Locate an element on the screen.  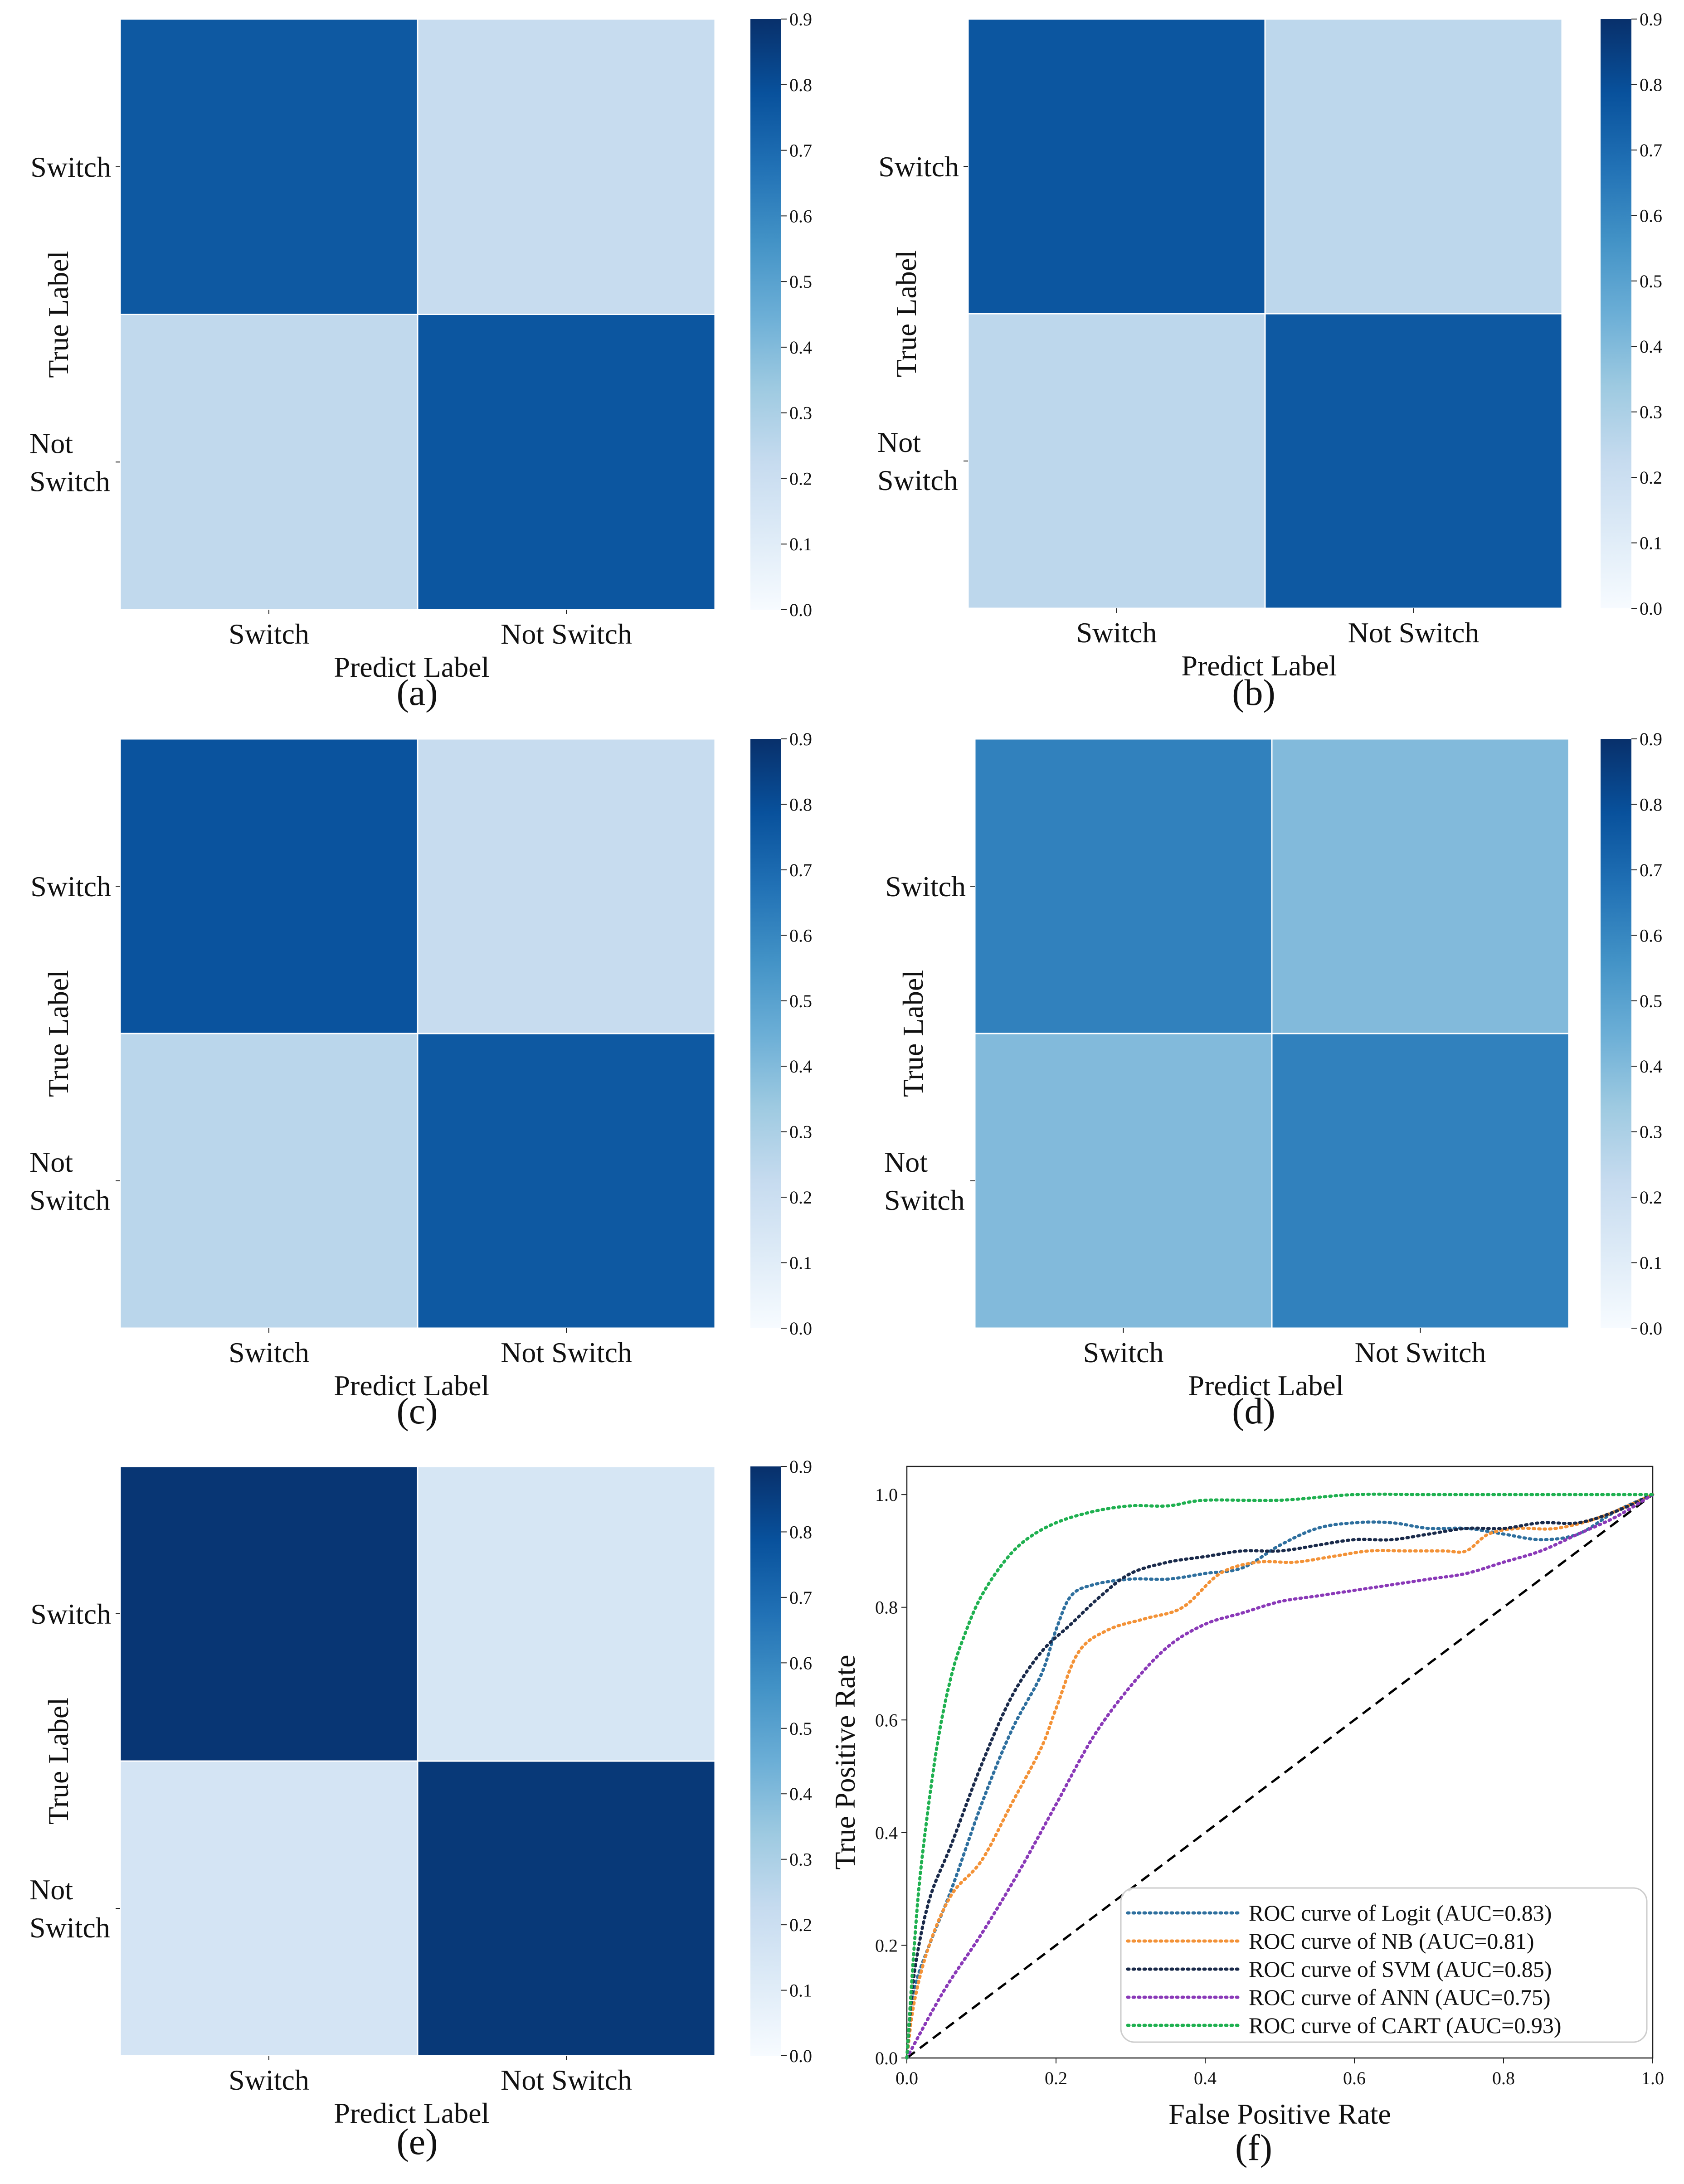
legend-entry: ROC curve of CART (AUC=0.93) is located at coordinates (1405, 2026).